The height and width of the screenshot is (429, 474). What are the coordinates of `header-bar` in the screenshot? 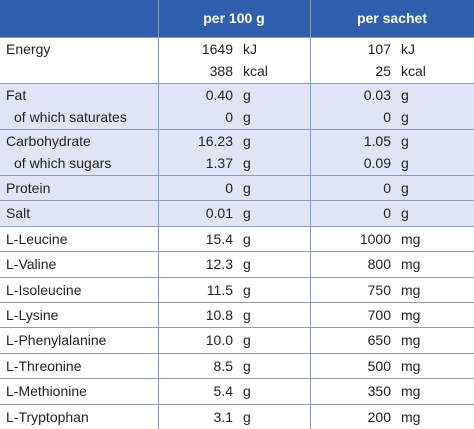 It's located at (237, 18).